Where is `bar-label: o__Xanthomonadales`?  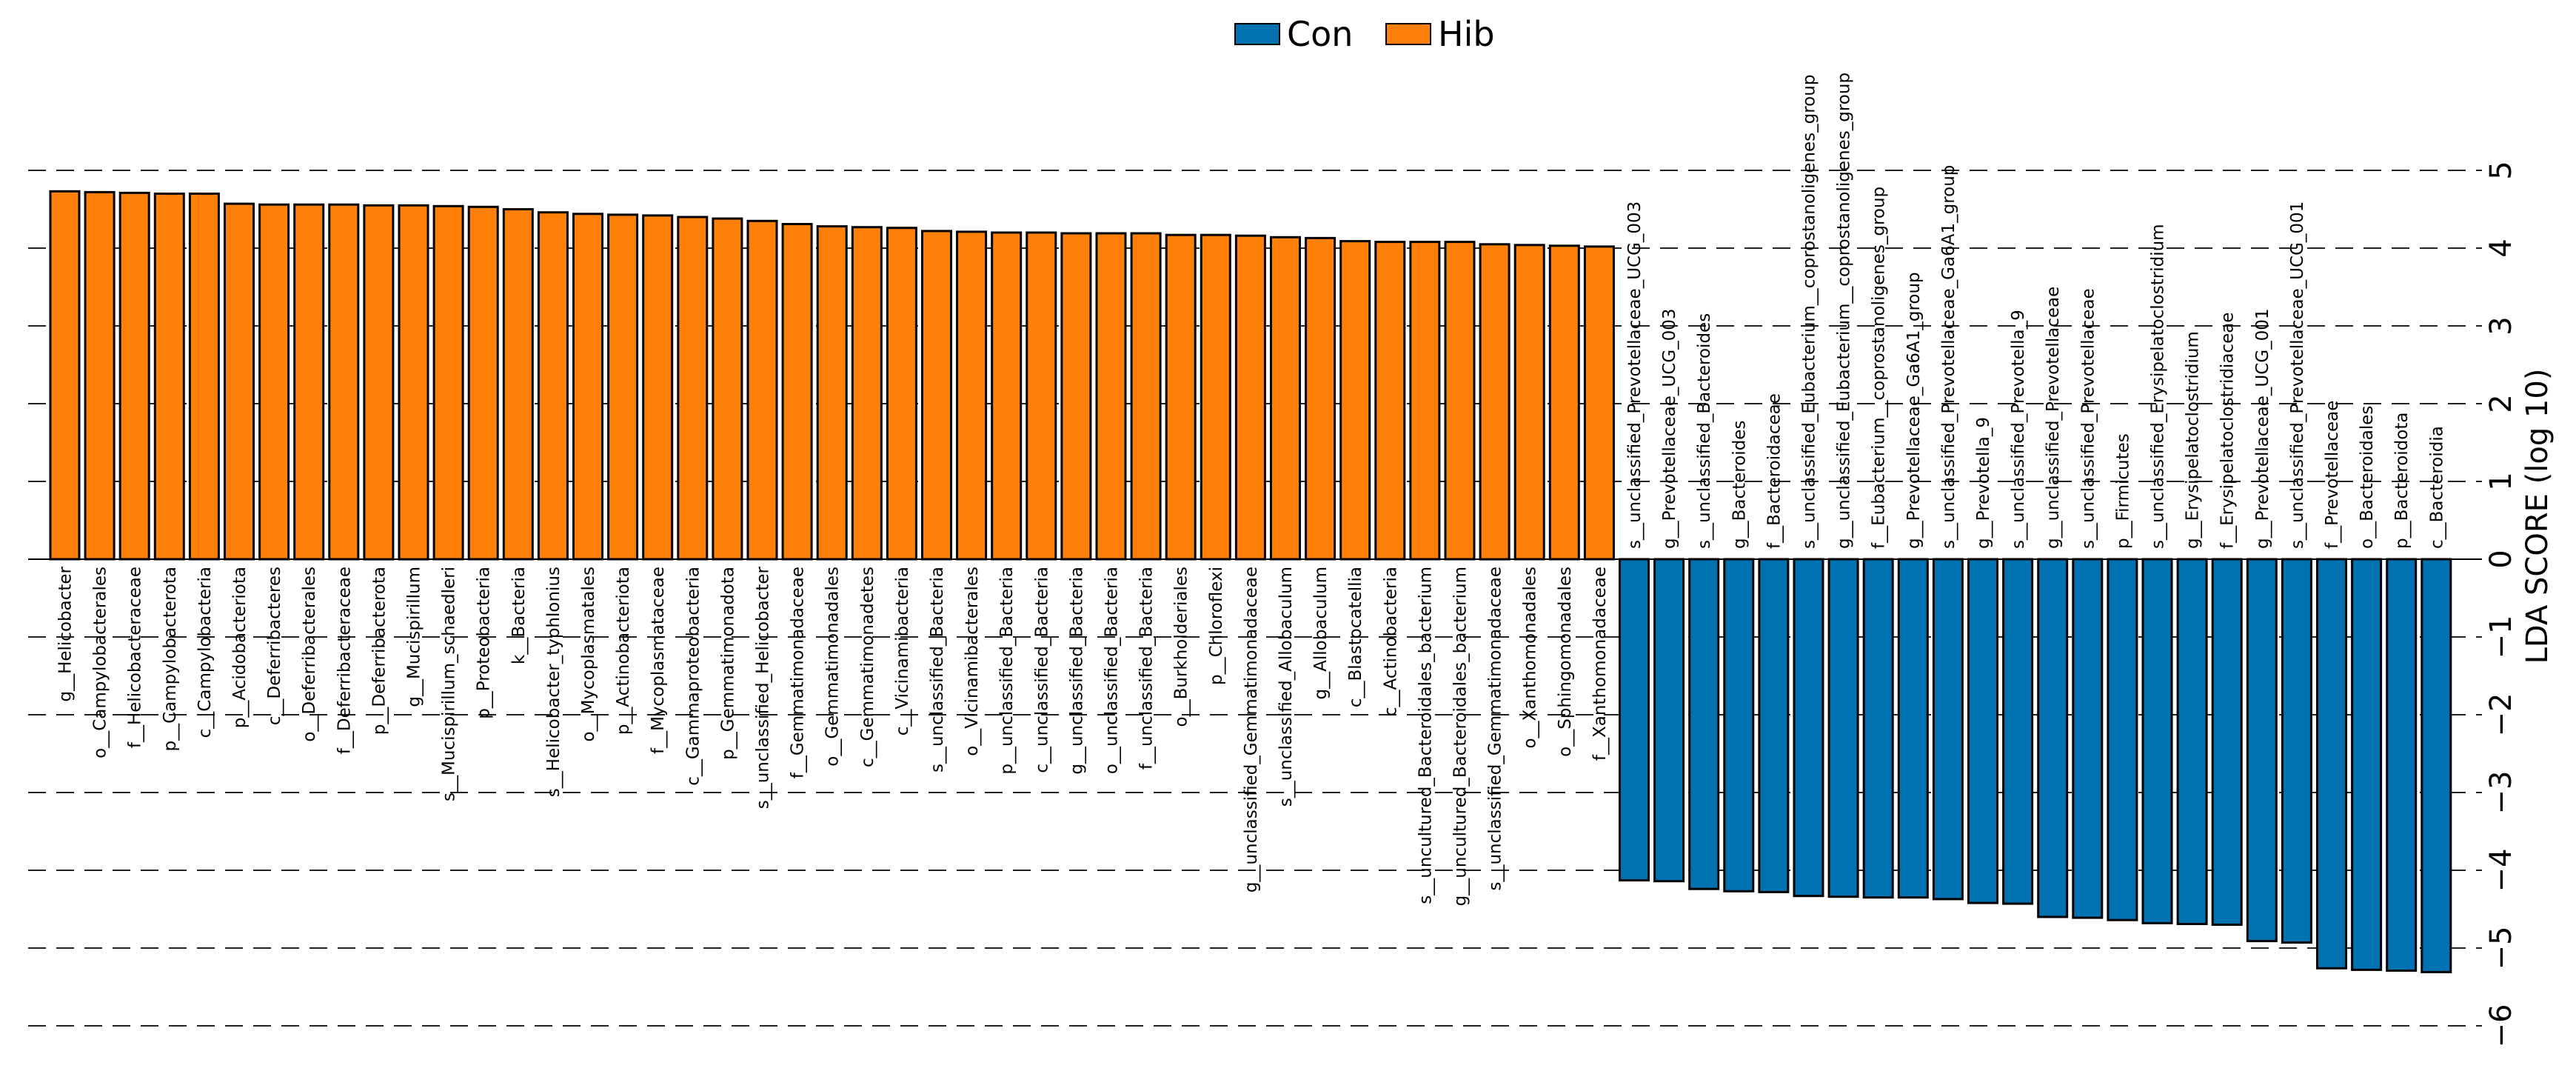 bar-label: o__Xanthomonadales is located at coordinates (1530, 658).